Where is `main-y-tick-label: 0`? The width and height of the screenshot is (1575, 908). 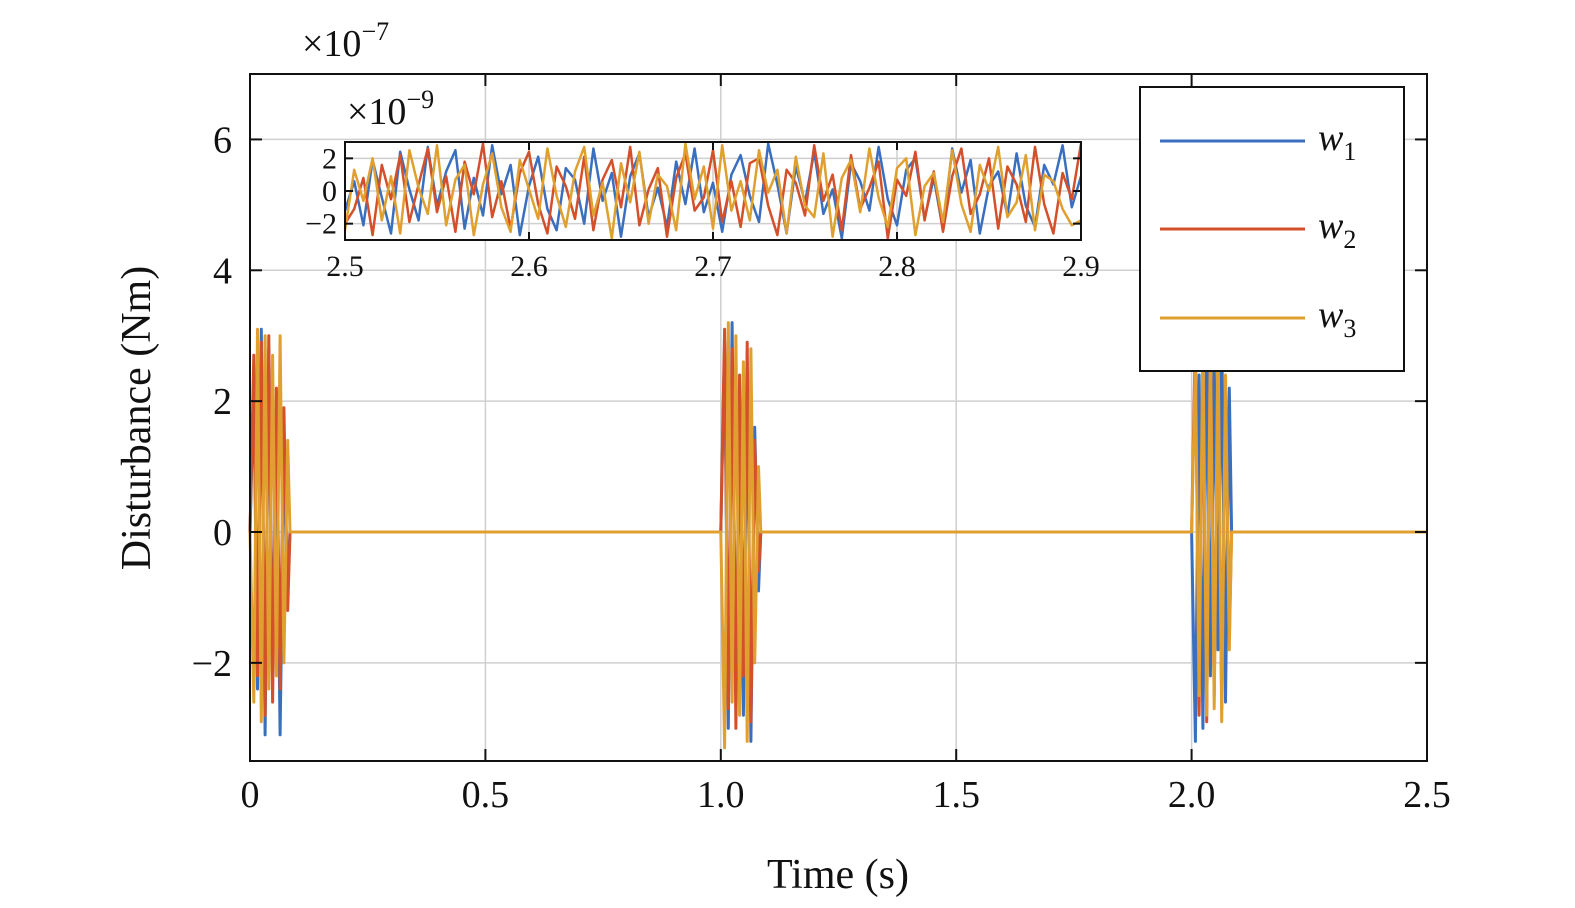
main-y-tick-label: 0 is located at coordinates (222, 533).